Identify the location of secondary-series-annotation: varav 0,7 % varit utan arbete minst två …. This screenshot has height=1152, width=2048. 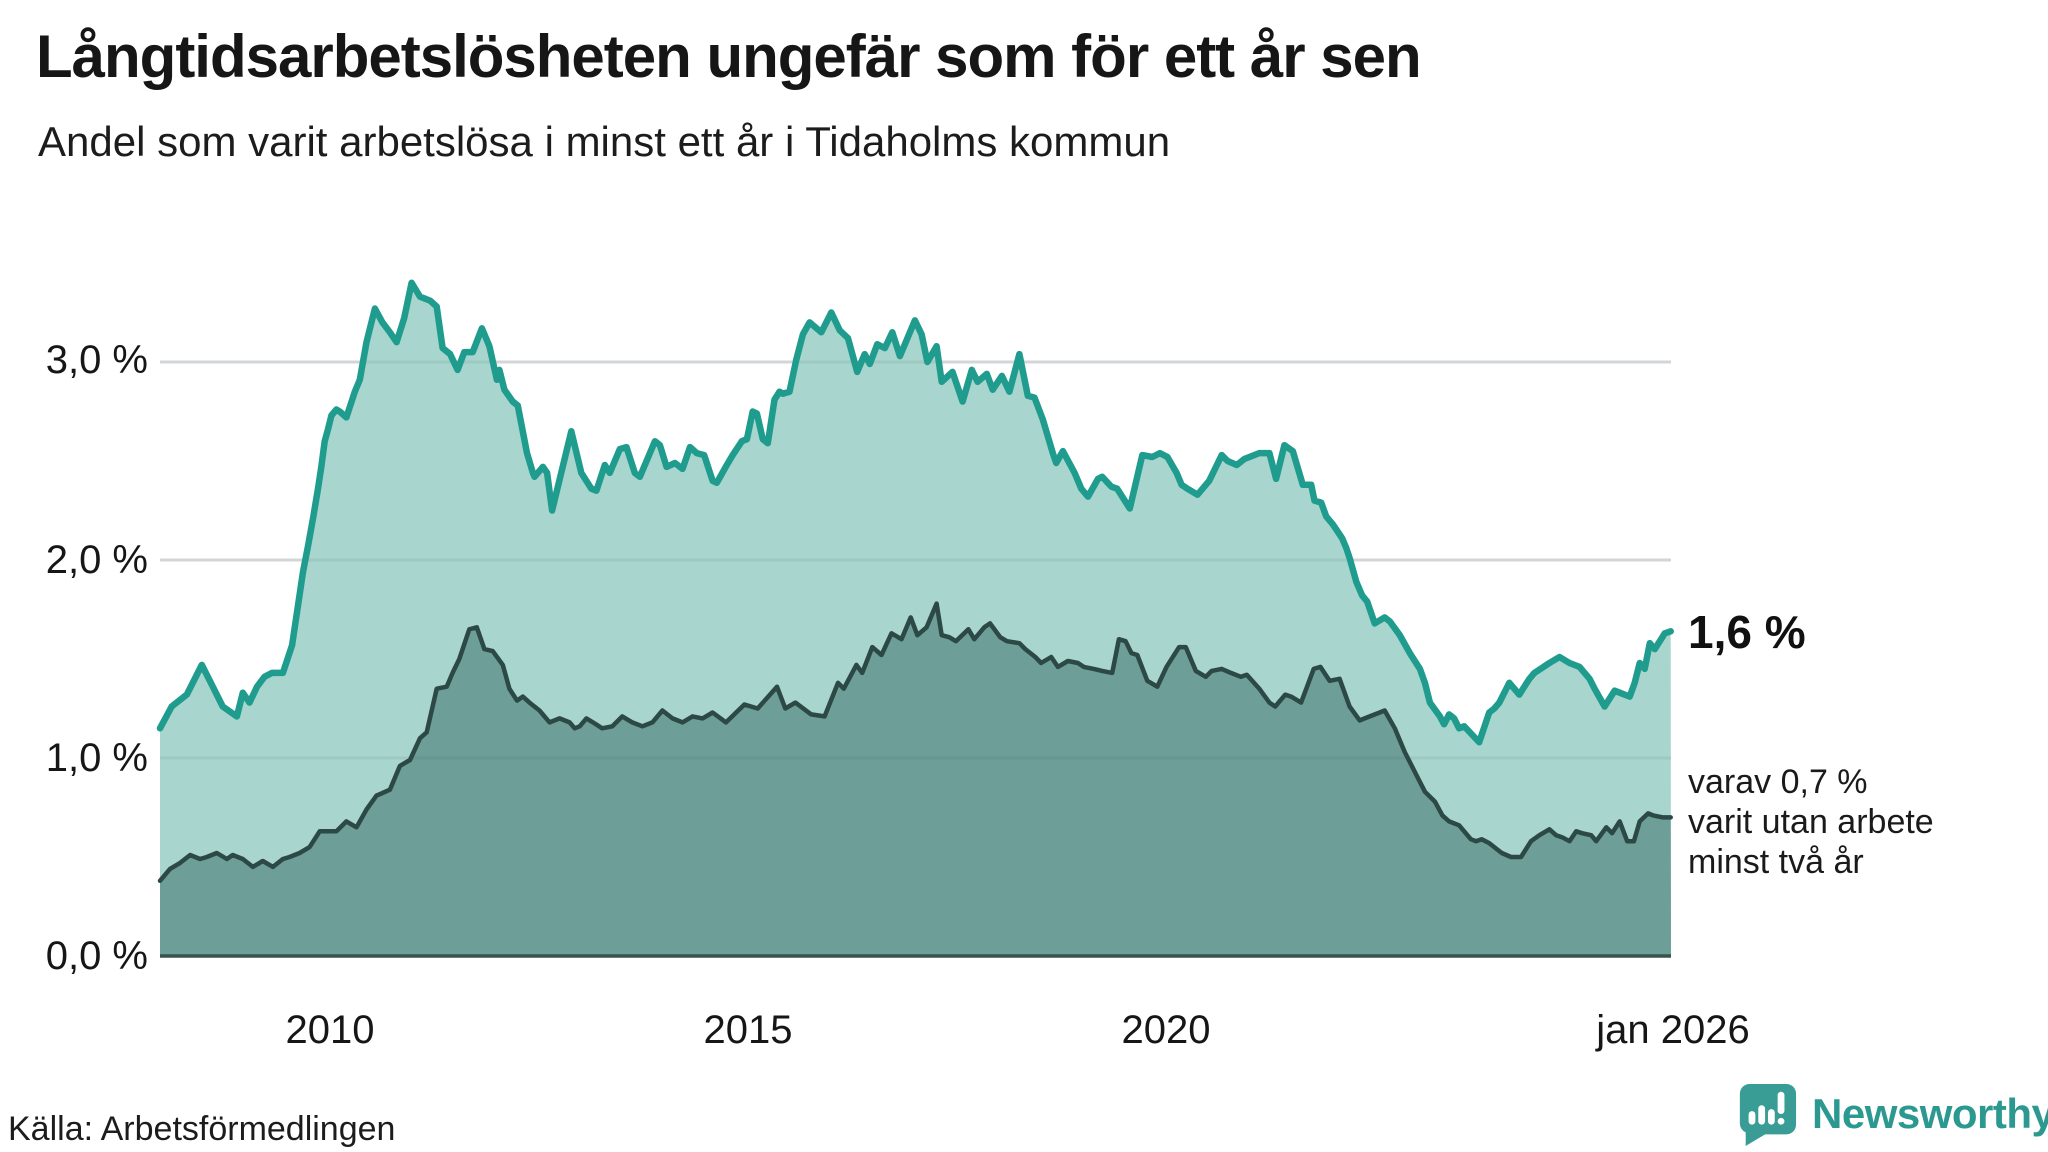
(1811, 822).